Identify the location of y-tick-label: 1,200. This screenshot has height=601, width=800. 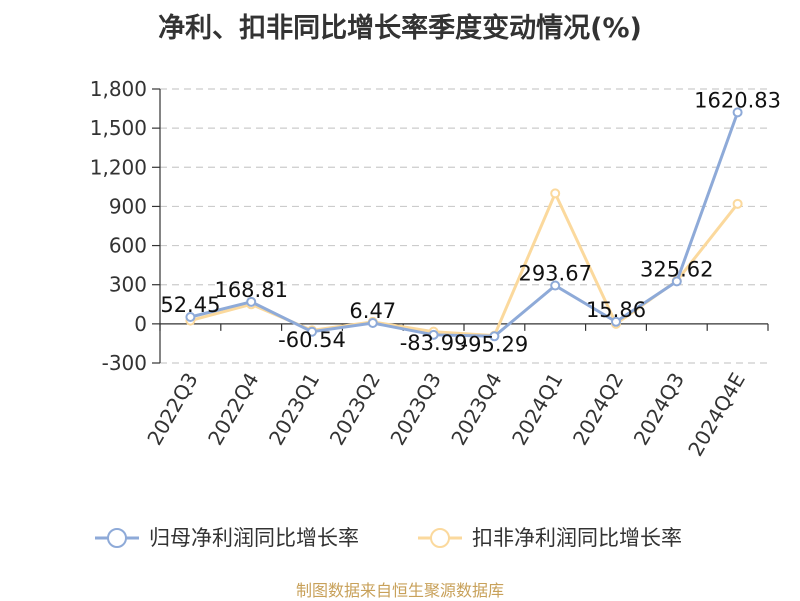
(118, 167).